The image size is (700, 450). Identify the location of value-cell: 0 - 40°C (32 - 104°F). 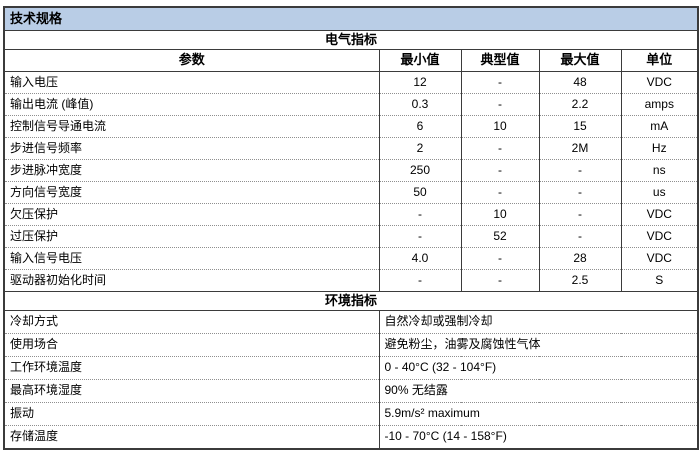
(538, 368).